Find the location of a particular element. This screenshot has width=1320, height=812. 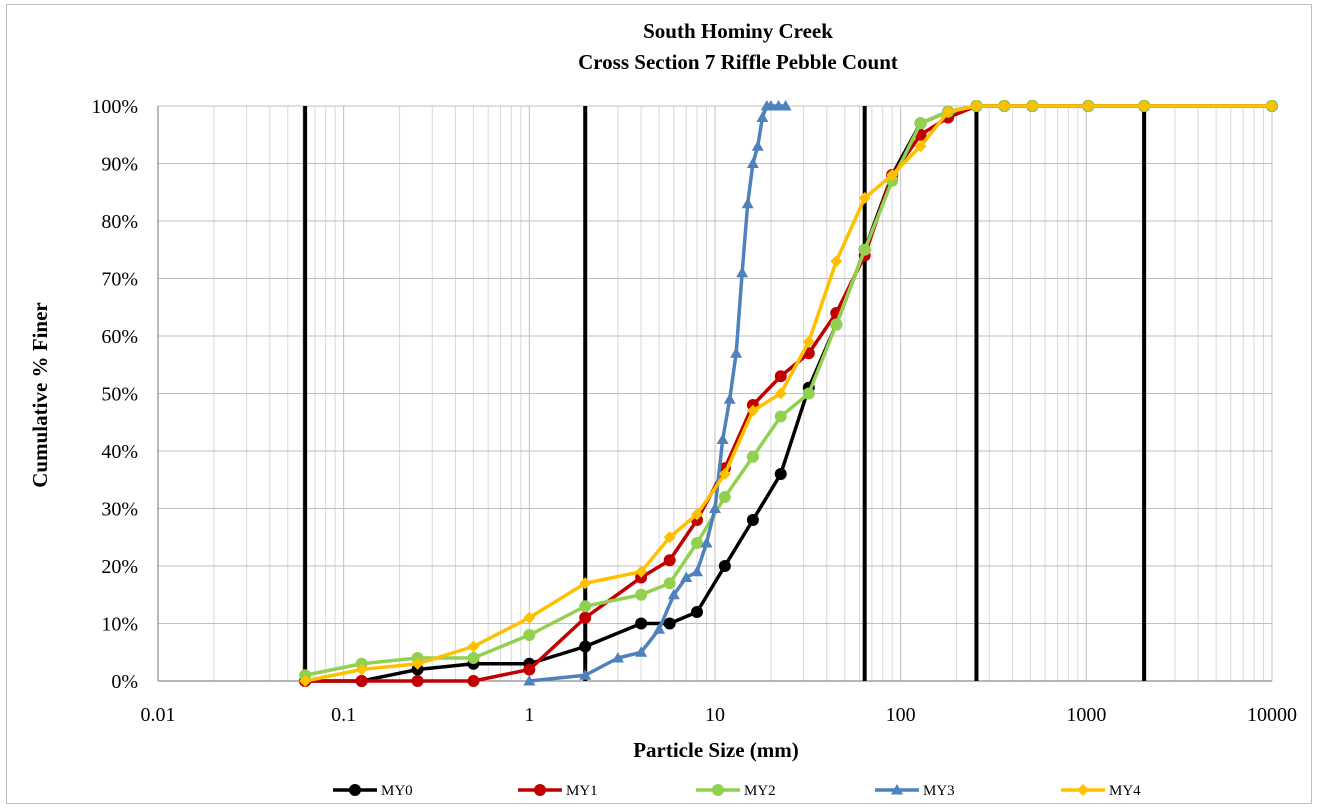

y-tick-label: 40% is located at coordinates (119, 452).